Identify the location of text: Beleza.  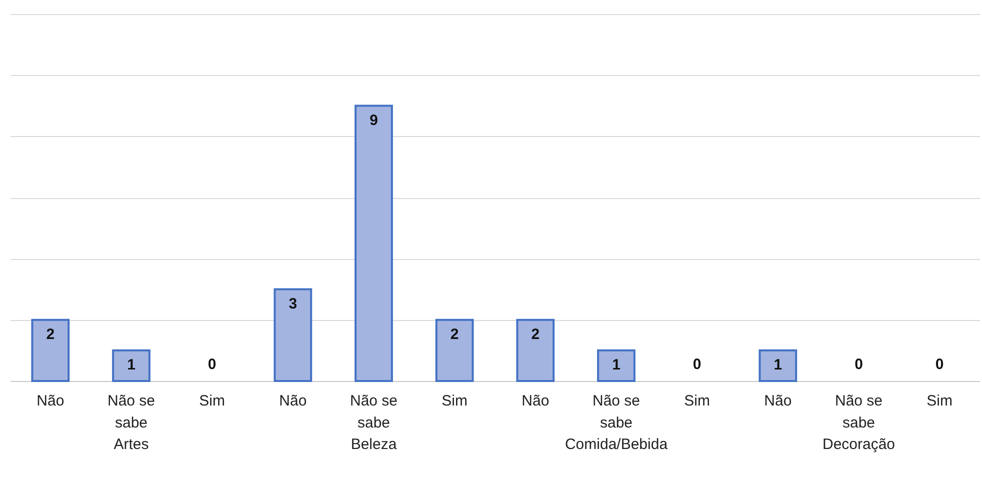
(374, 444).